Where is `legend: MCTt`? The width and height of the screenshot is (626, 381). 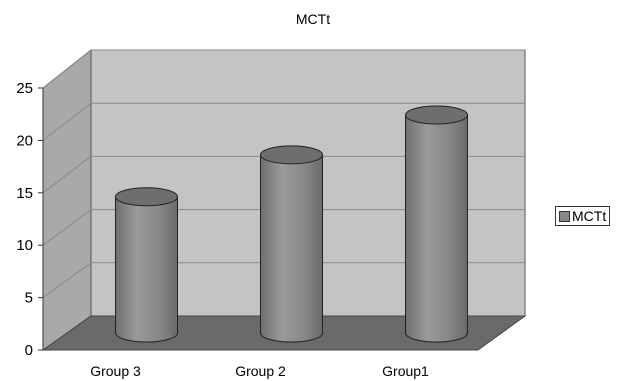
legend: MCTt is located at coordinates (583, 216).